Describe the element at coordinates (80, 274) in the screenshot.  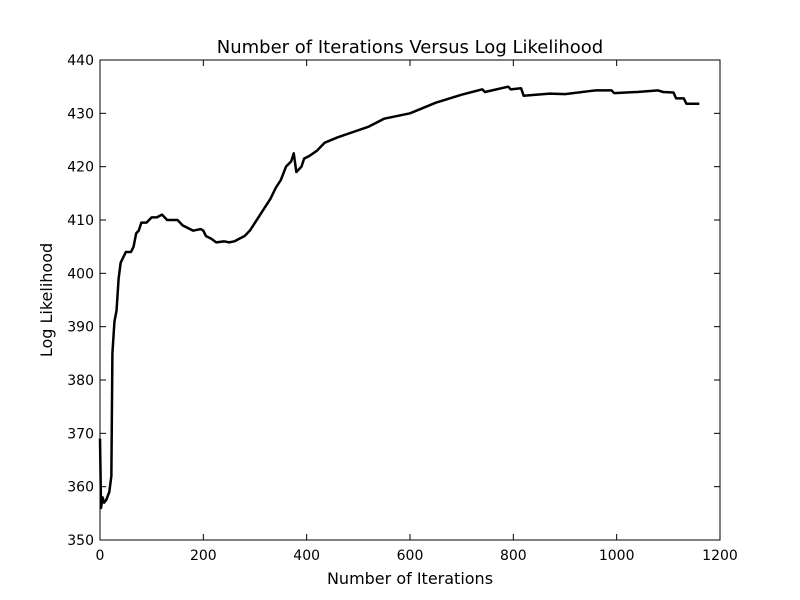
I see `y-tick-label: 400` at that location.